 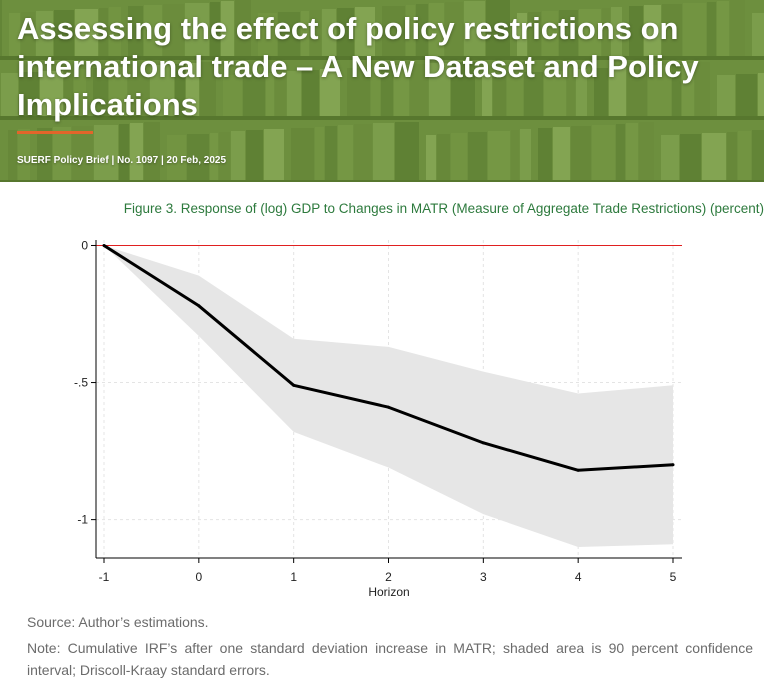 I want to click on x-tick-label: 4, so click(x=578, y=577).